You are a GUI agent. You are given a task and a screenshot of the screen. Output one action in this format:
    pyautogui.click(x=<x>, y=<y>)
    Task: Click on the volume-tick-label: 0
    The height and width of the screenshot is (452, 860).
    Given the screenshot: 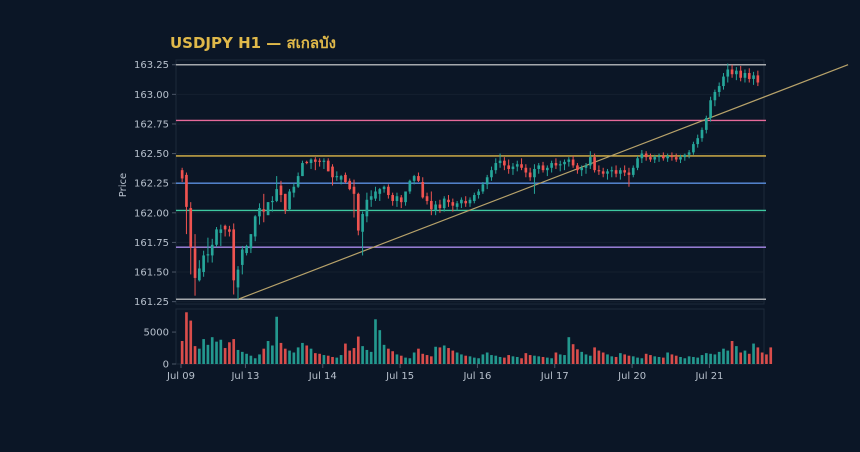 What is the action you would take?
    pyautogui.click(x=166, y=365)
    